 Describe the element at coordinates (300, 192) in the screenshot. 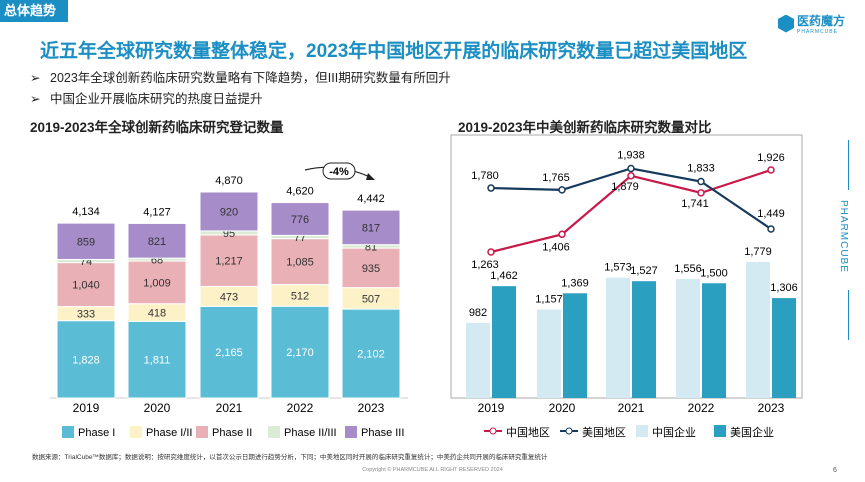

I see `total-label: 4,620` at that location.